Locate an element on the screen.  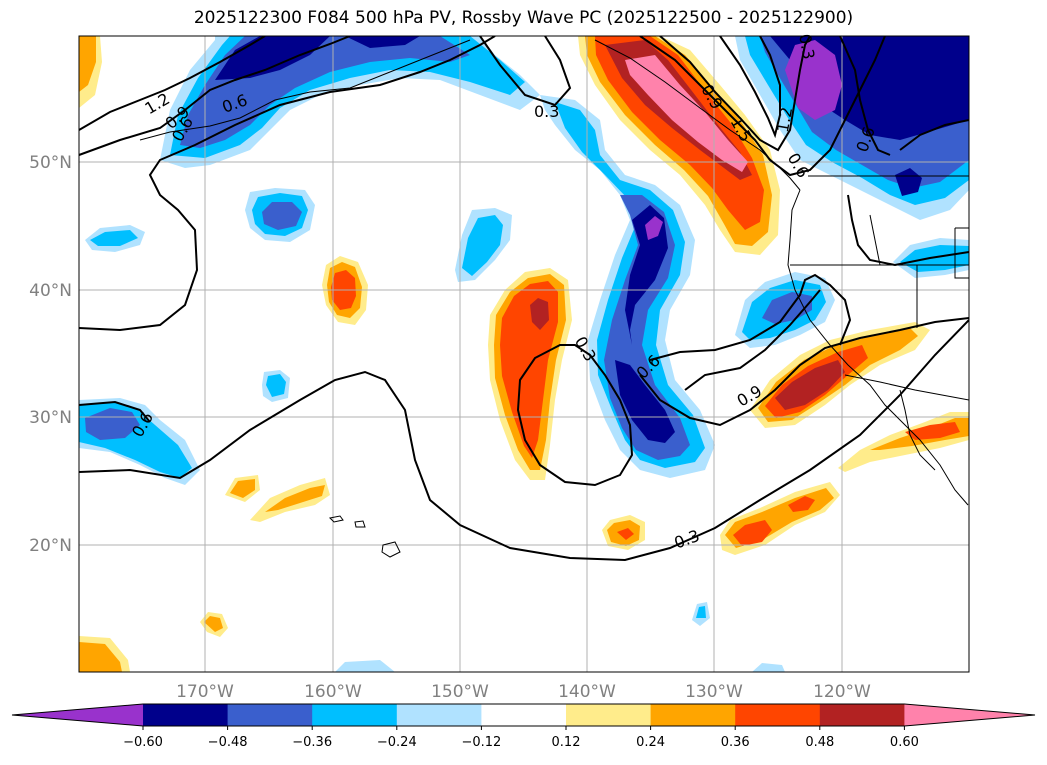
colorbar-tick-label: 0.60 is located at coordinates (904, 742).